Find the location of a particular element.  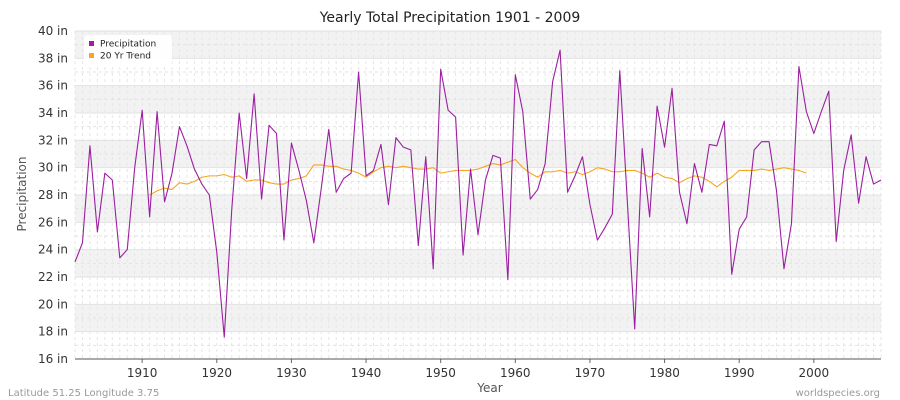

y-tick-label: 36 in is located at coordinates (53, 86).